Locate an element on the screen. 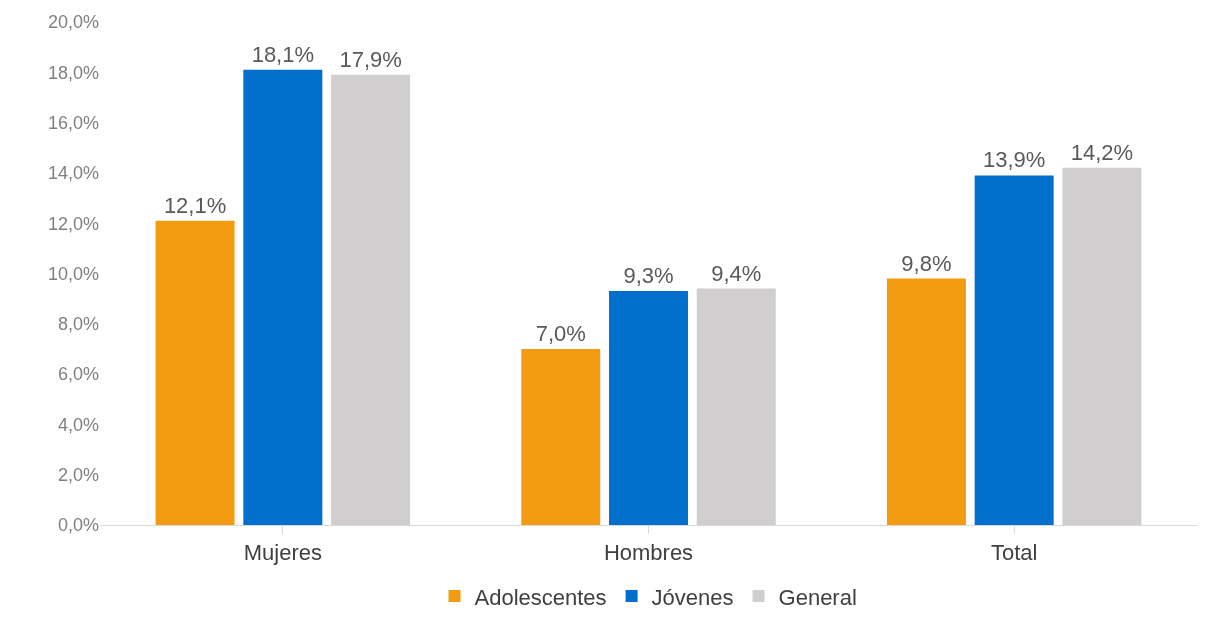 The height and width of the screenshot is (629, 1217). legend-label: General is located at coordinates (817, 597).